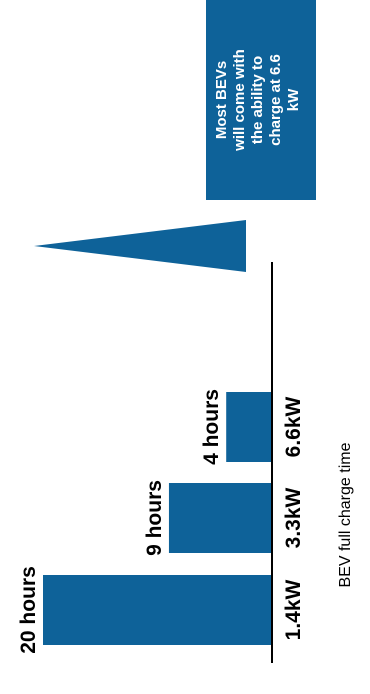 The height and width of the screenshot is (694, 370). I want to click on category-label: 1.4kW, so click(293, 609).